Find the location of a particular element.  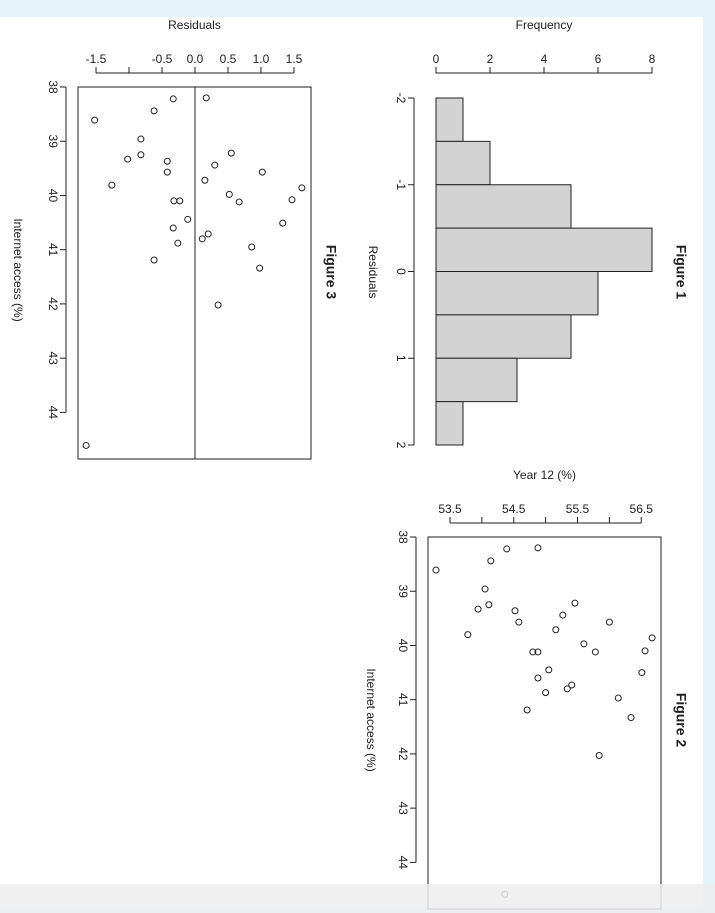

figure-title: Figure 3 is located at coordinates (331, 272).